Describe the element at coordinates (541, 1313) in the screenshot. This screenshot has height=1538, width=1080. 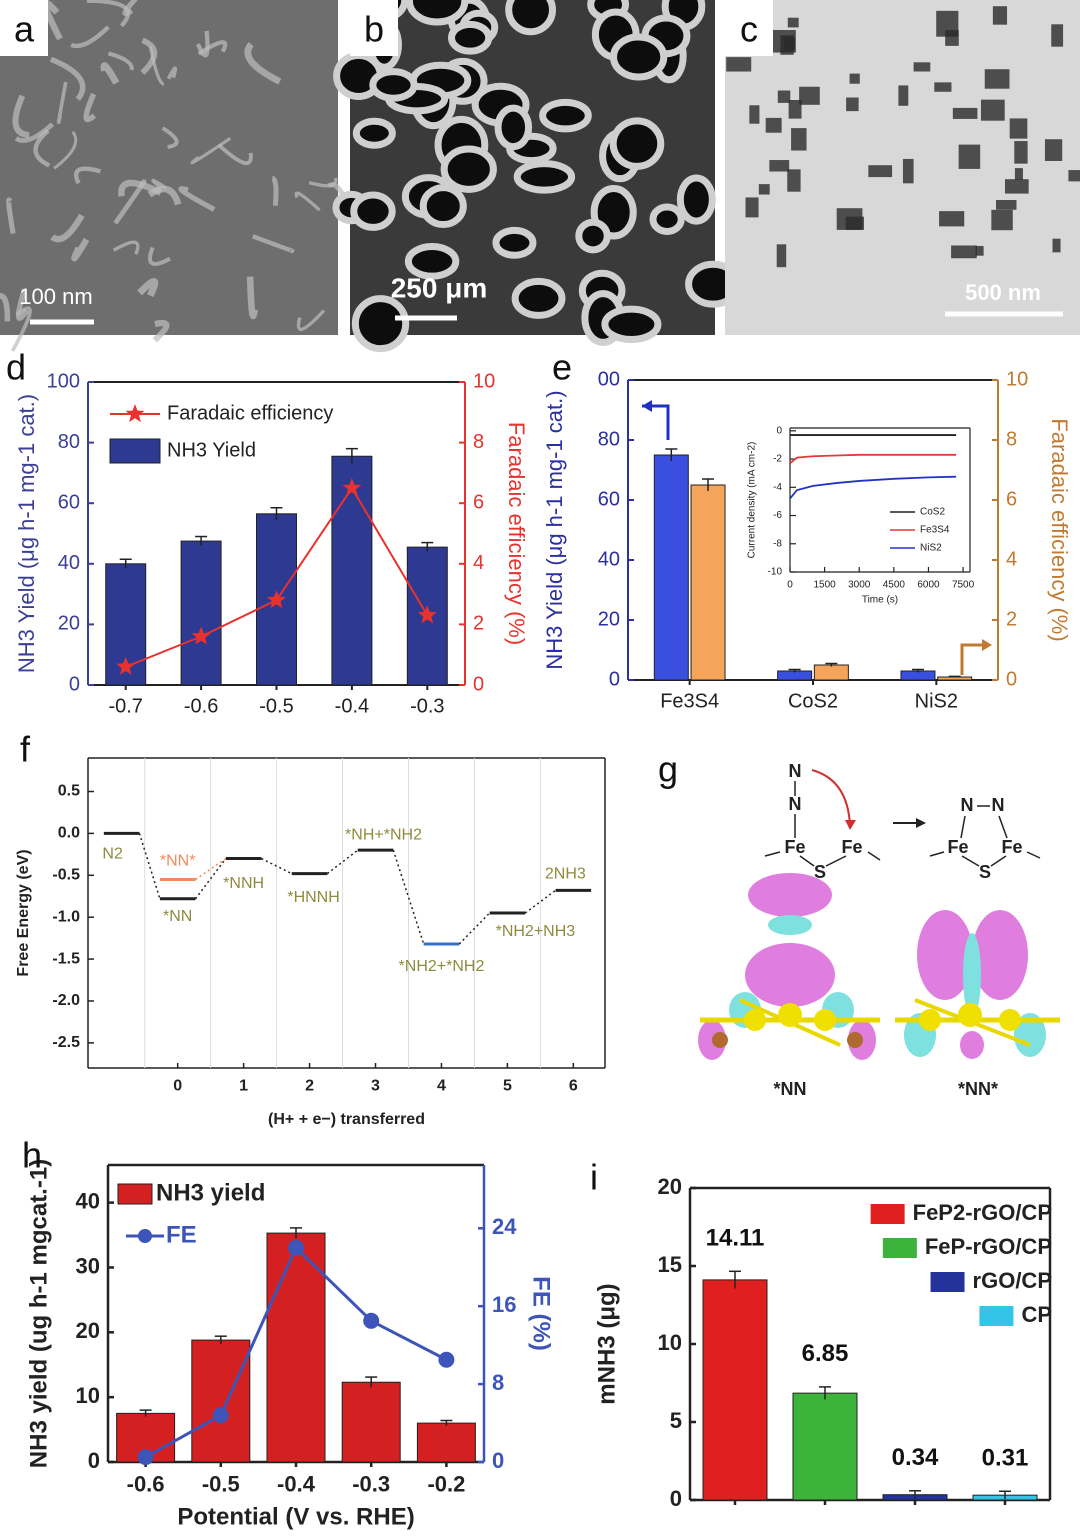
I see `y2-axis-label: FE (%)` at that location.